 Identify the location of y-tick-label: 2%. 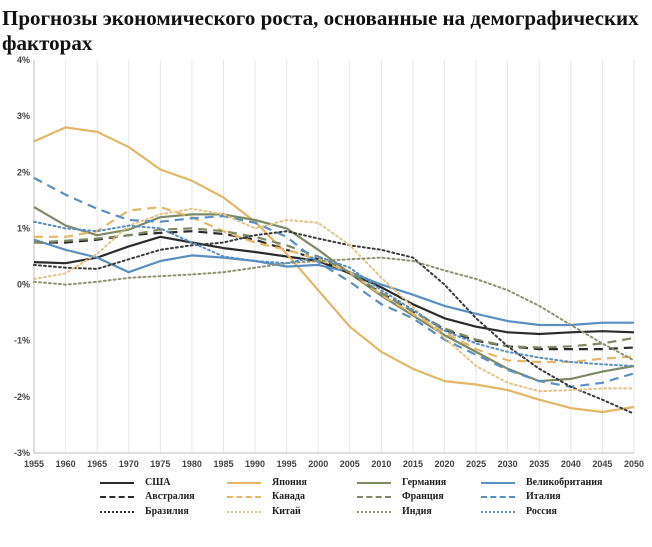
(23, 172).